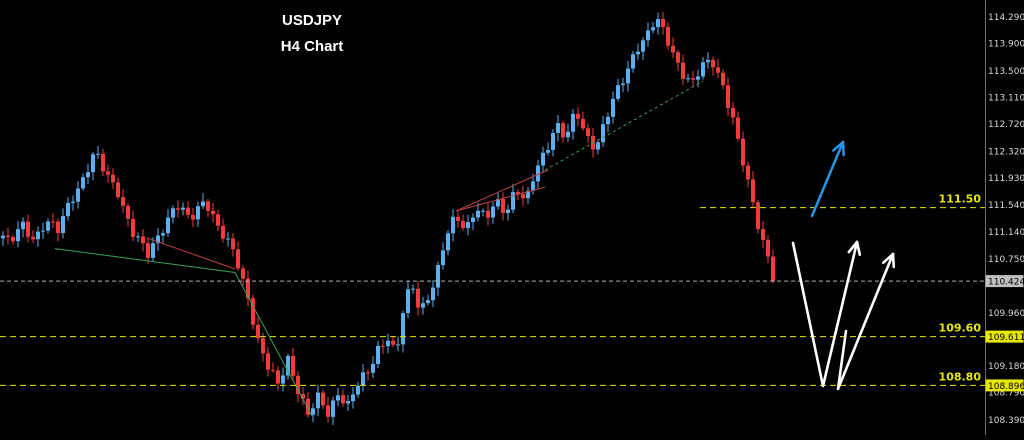  Describe the element at coordinates (183, 332) in the screenshot. I see `trendline-zigzag-down-left` at that location.